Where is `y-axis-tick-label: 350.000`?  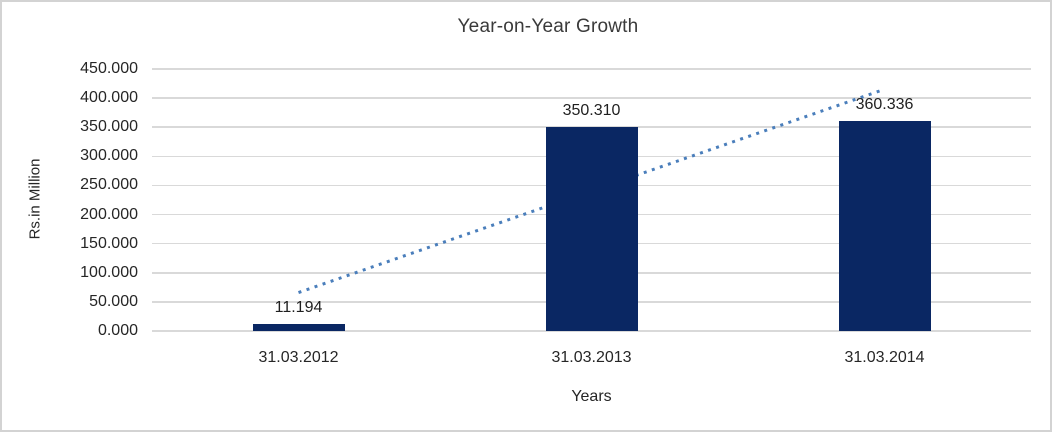 y-axis-tick-label: 350.000 is located at coordinates (109, 127).